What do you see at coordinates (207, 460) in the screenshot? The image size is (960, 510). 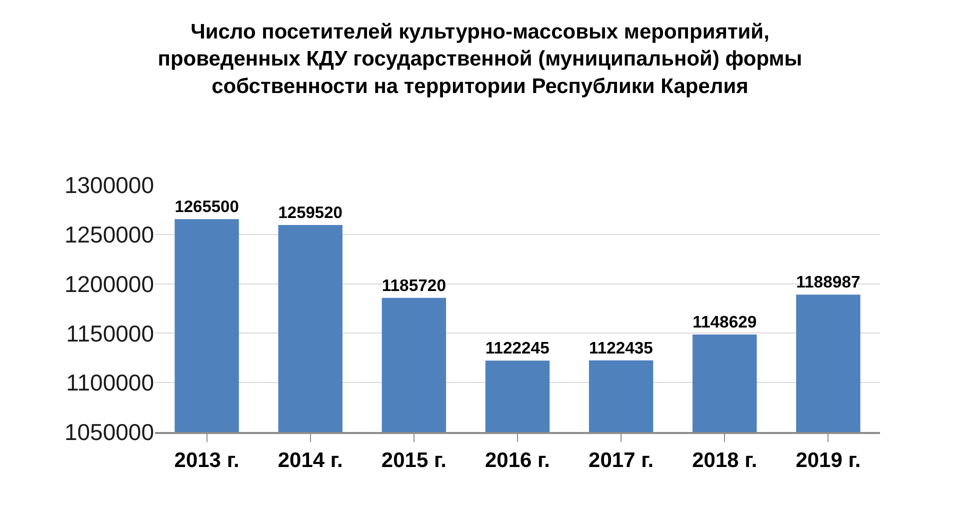 I see `x-tick-label: 2013 г.` at bounding box center [207, 460].